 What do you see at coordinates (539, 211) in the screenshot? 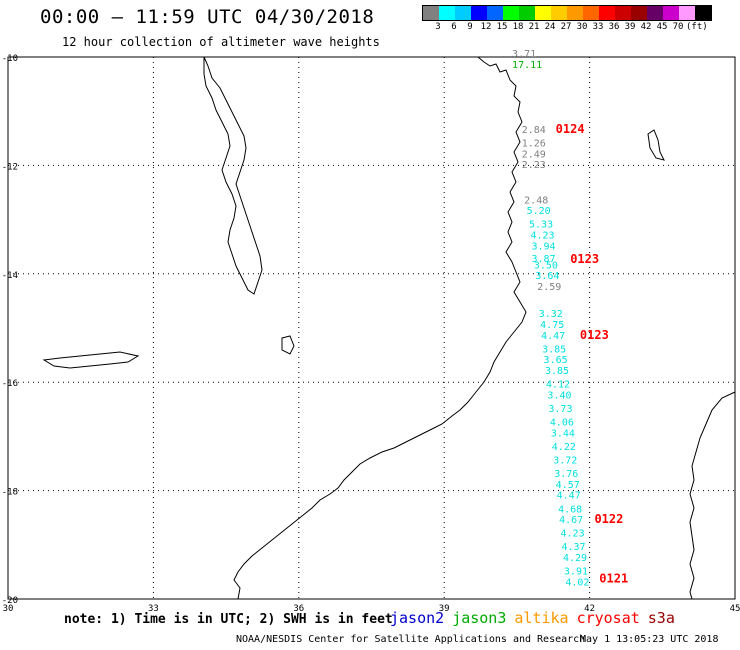
I see `wave-height-value: 5.20` at bounding box center [539, 211].